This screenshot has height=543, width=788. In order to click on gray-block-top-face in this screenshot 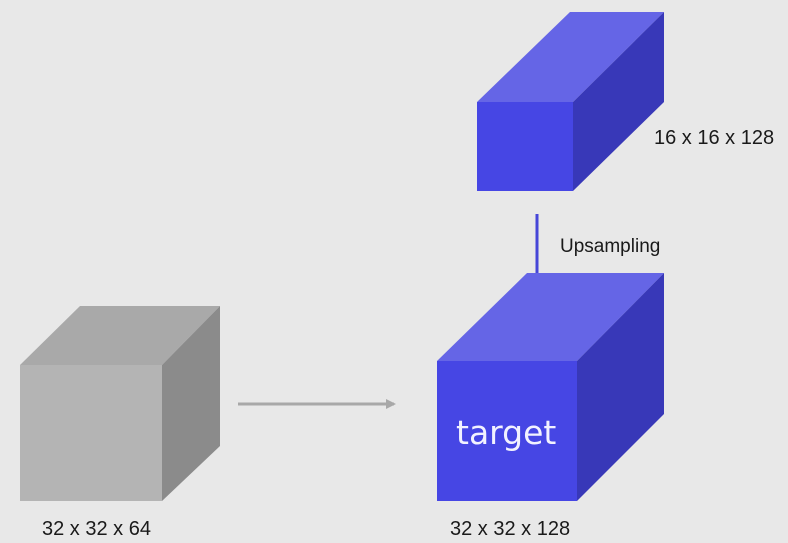, I will do `click(120, 335)`.